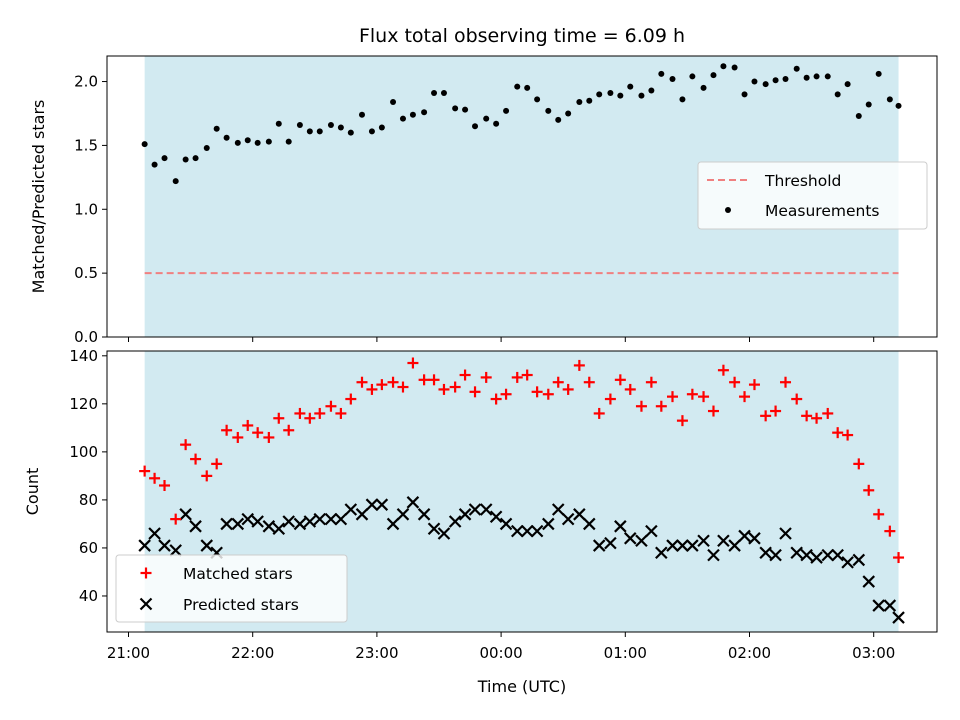 The image size is (960, 720). I want to click on y-tick-label: 40, so click(88, 596).